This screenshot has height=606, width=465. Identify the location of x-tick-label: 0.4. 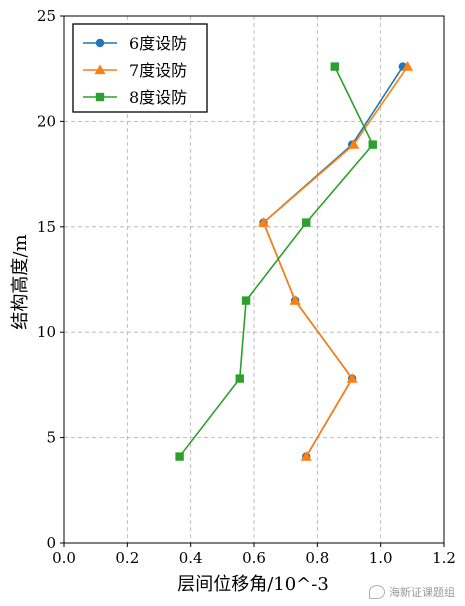
(191, 558).